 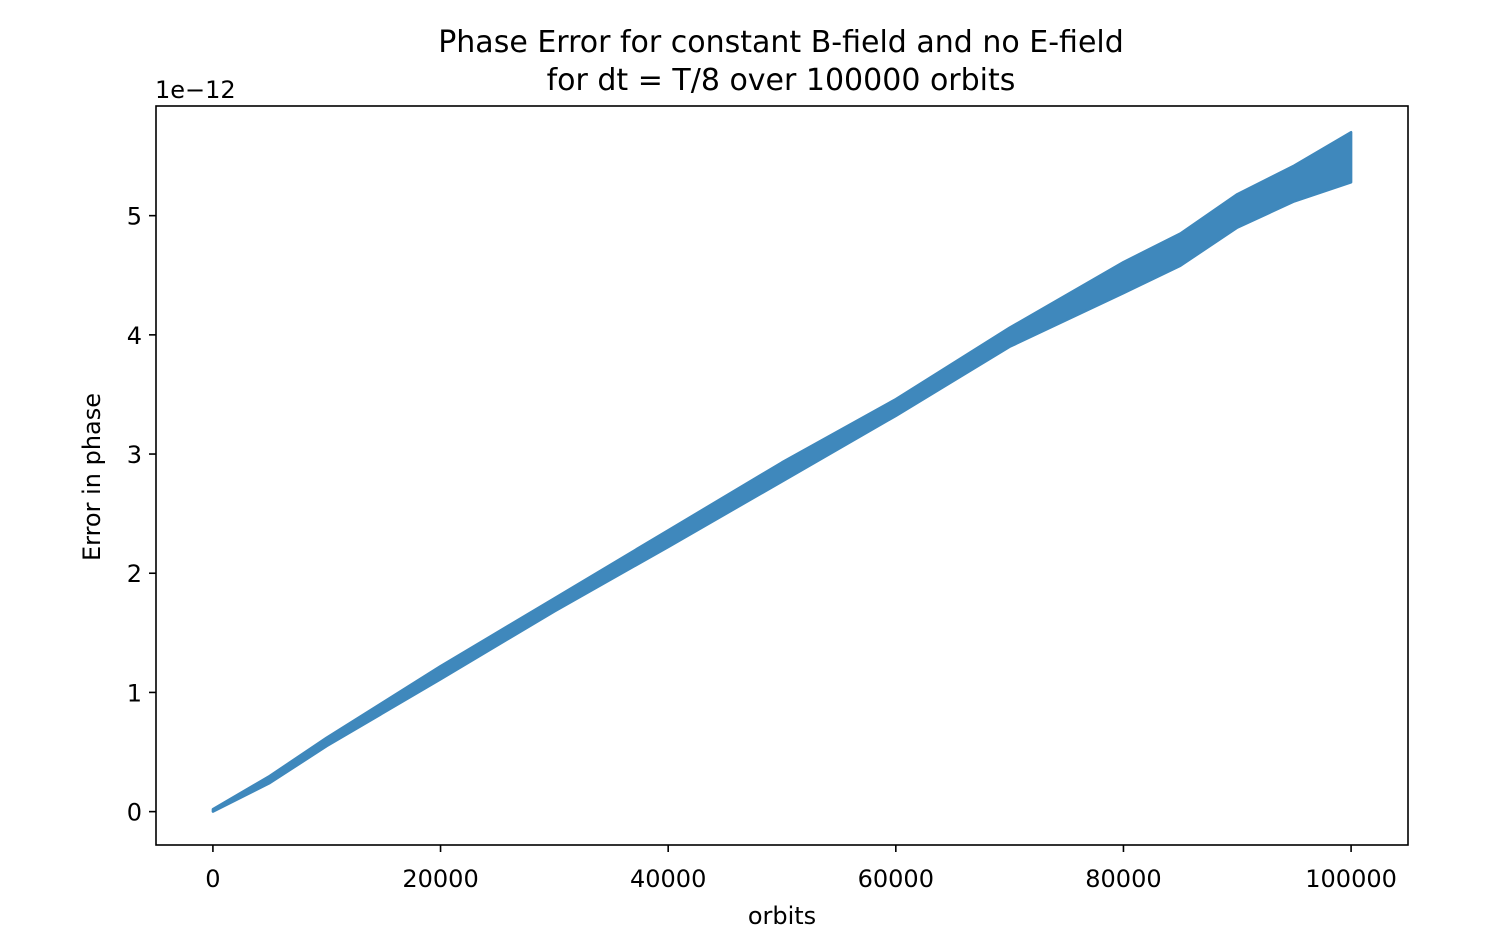 What do you see at coordinates (212, 879) in the screenshot?
I see `x-tick-label: 0` at bounding box center [212, 879].